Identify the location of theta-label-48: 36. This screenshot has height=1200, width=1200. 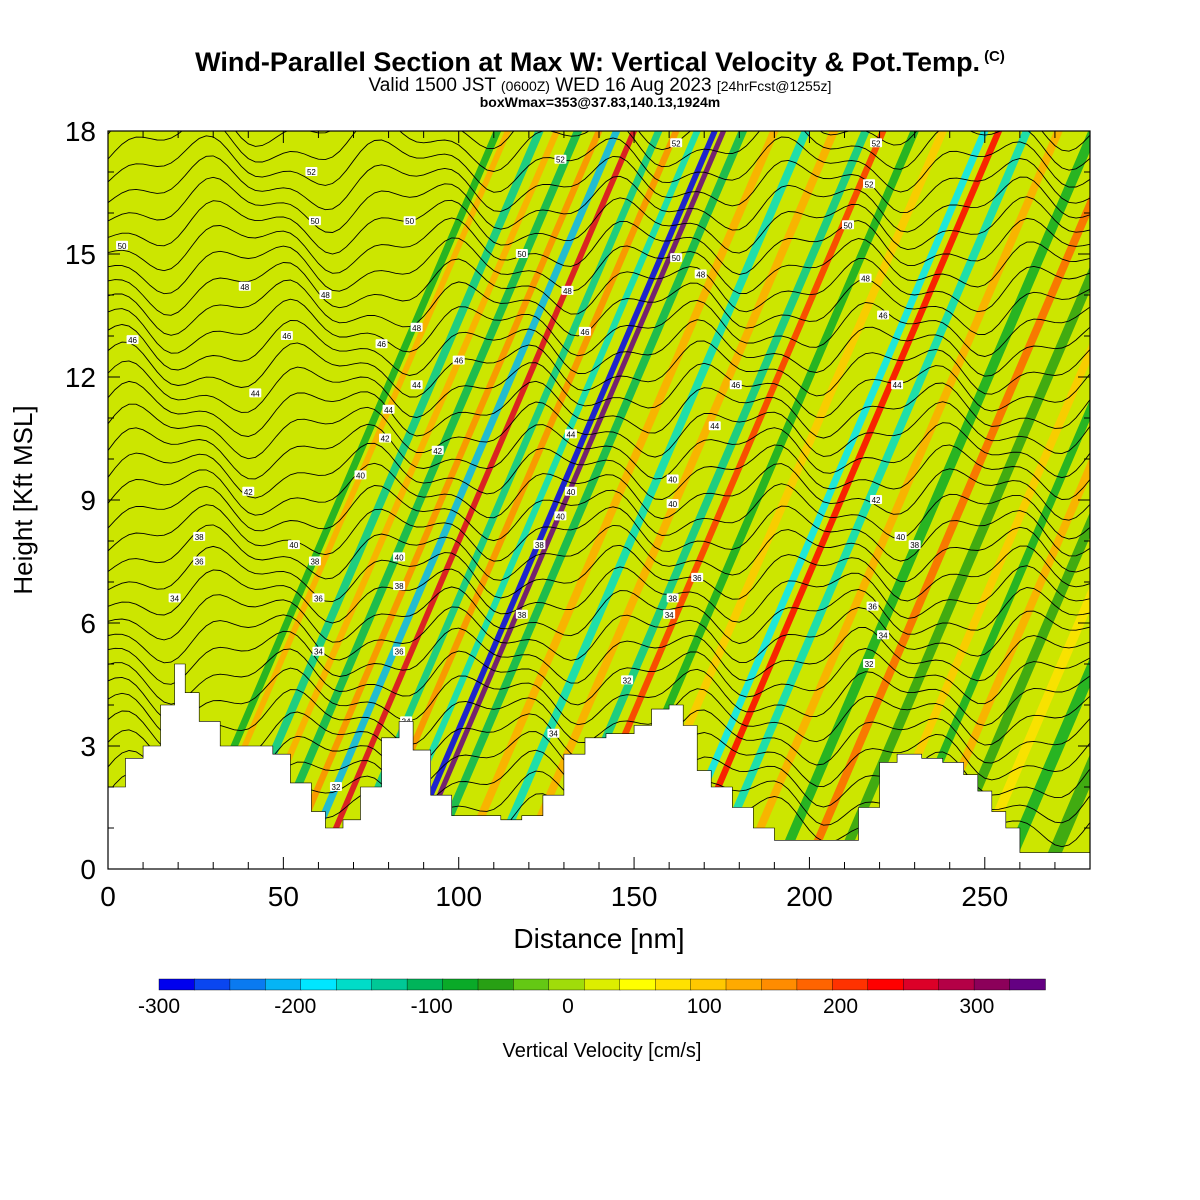
(697, 577).